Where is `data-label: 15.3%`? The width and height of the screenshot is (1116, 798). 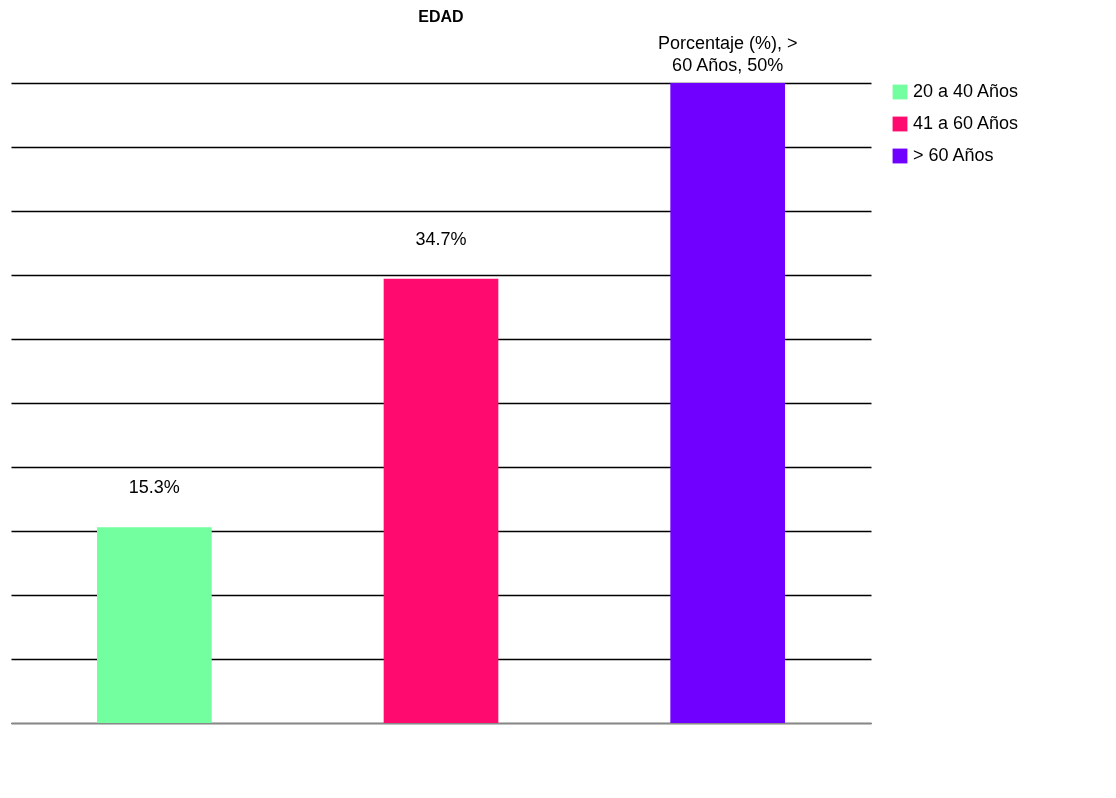 data-label: 15.3% is located at coordinates (154, 487).